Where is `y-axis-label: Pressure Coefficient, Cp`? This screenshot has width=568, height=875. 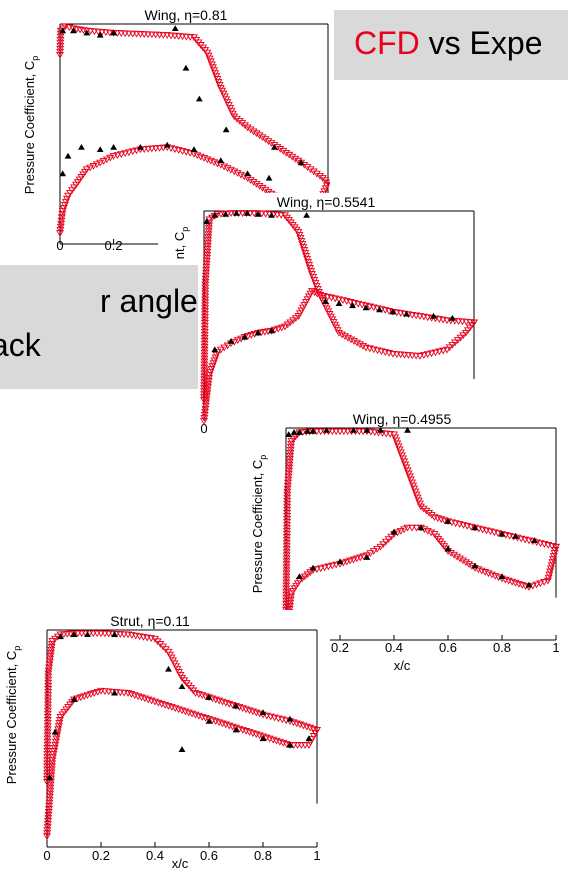
y-axis-label: Pressure Coefficient, Cp is located at coordinates (259, 524).